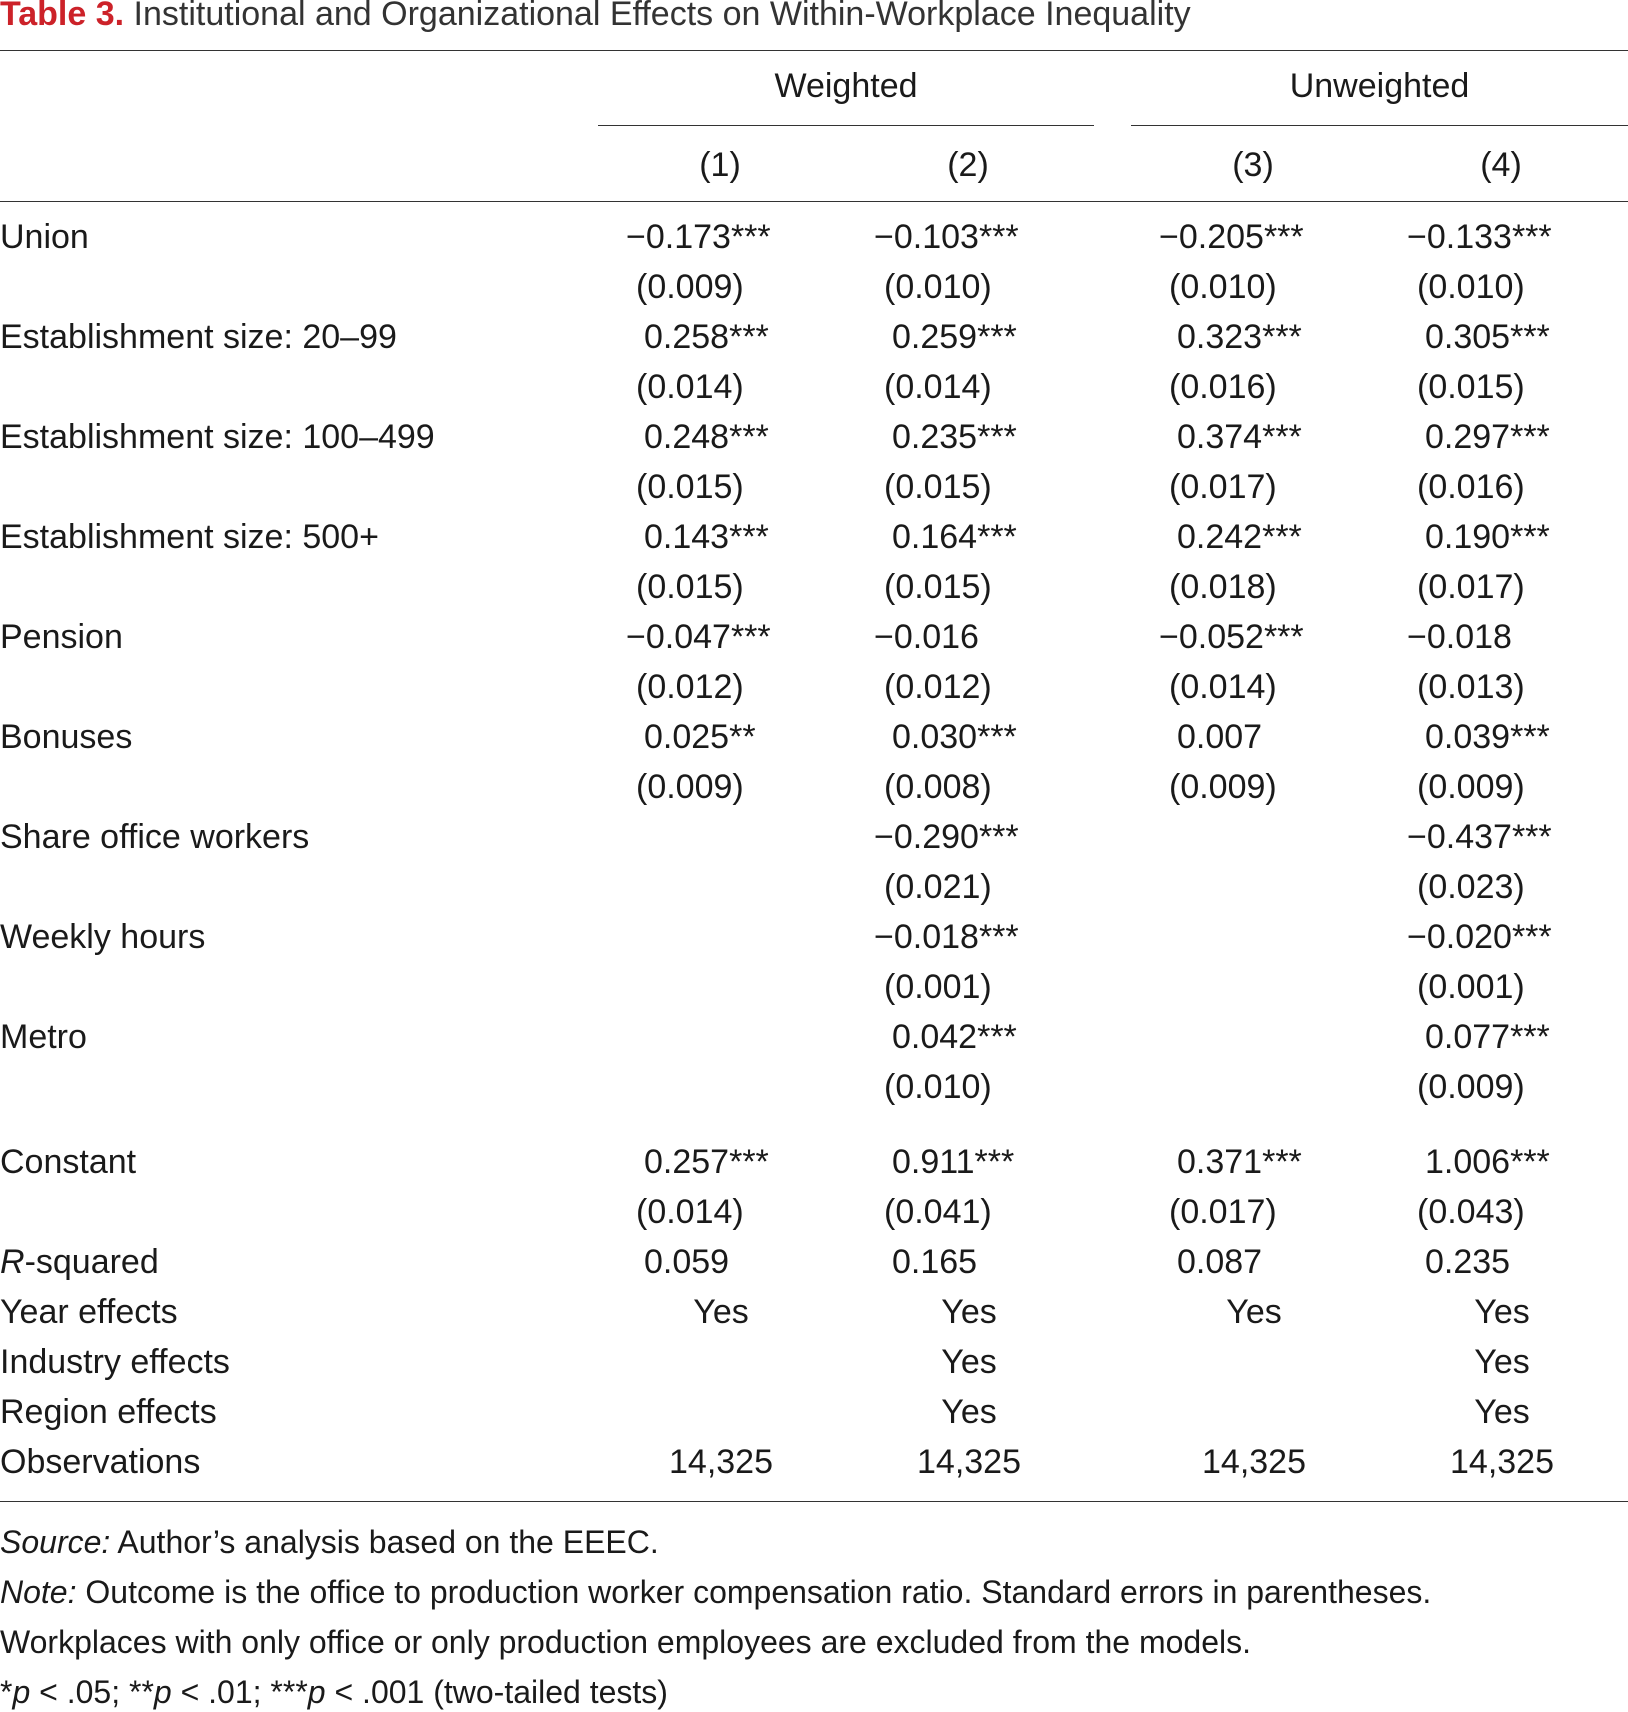  What do you see at coordinates (814, 50) in the screenshot?
I see `top-rule` at bounding box center [814, 50].